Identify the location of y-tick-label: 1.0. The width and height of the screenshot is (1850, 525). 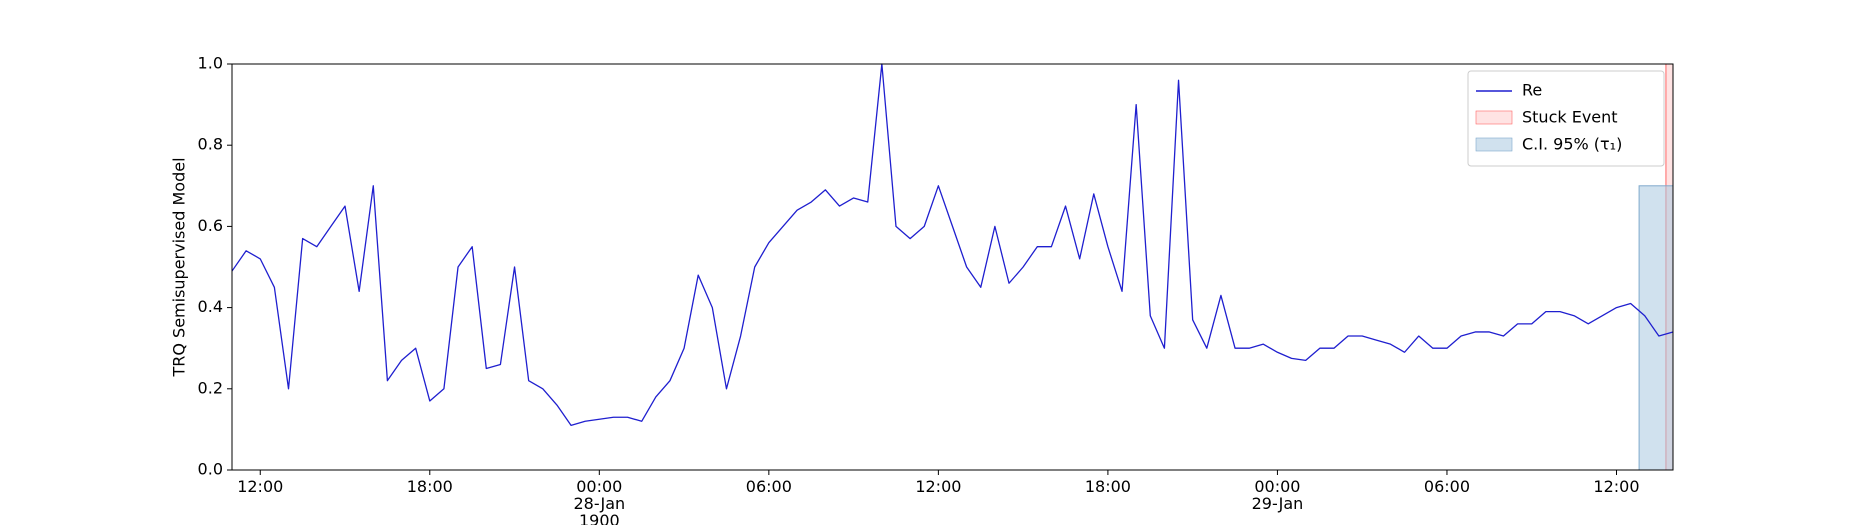
(210, 63).